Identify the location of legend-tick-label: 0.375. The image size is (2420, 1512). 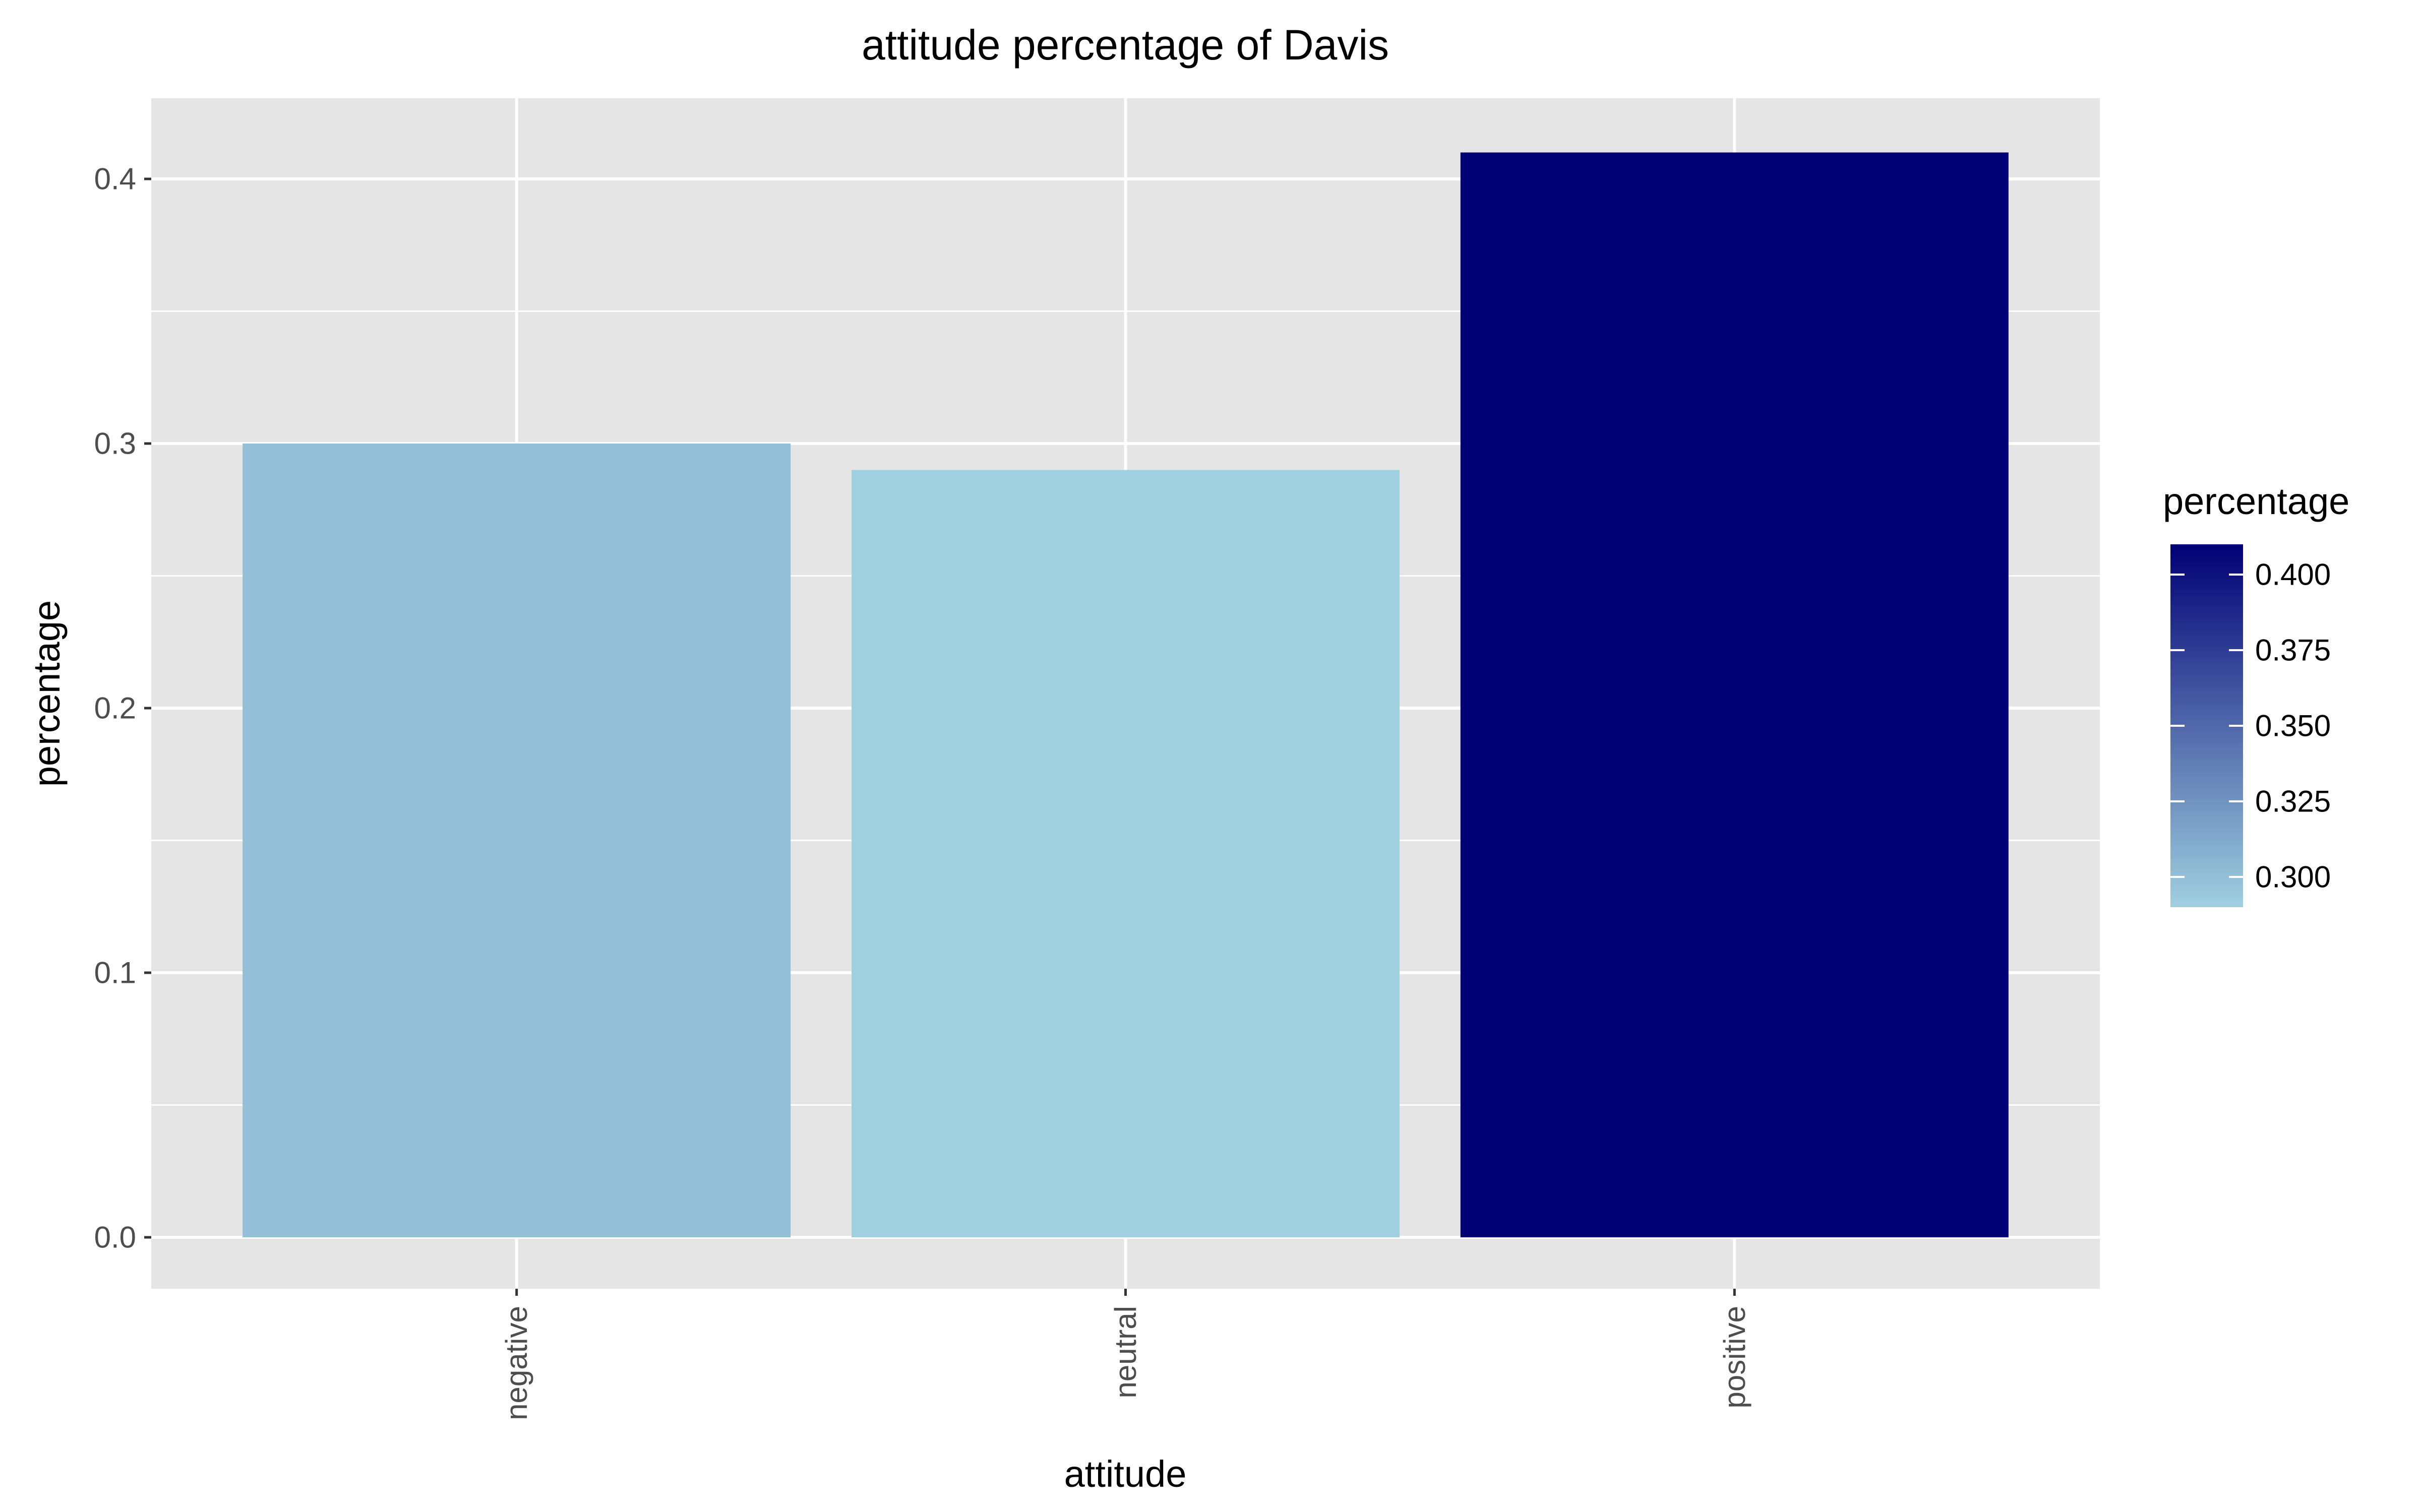
(2293, 650).